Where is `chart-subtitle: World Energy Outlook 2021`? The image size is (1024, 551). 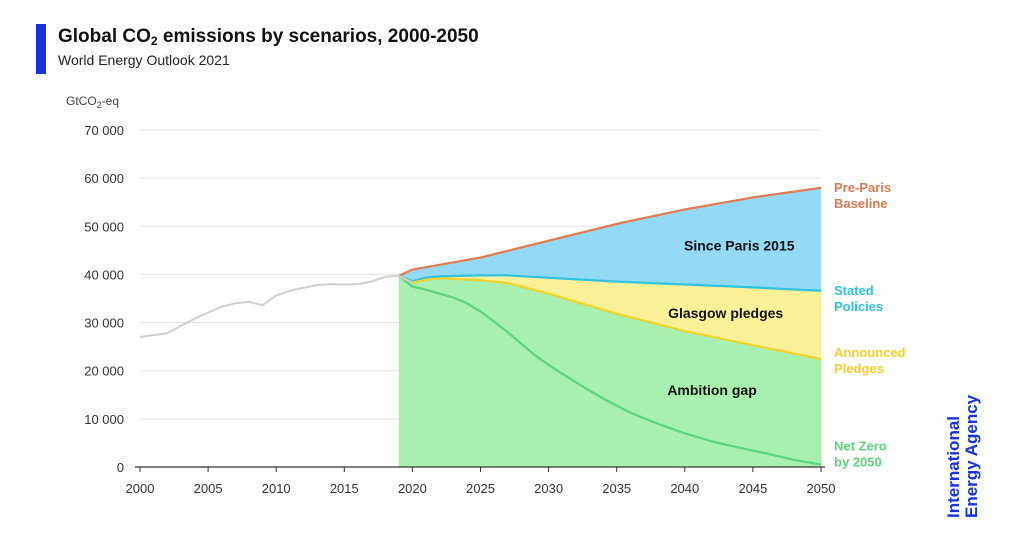
chart-subtitle: World Energy Outlook 2021 is located at coordinates (144, 60).